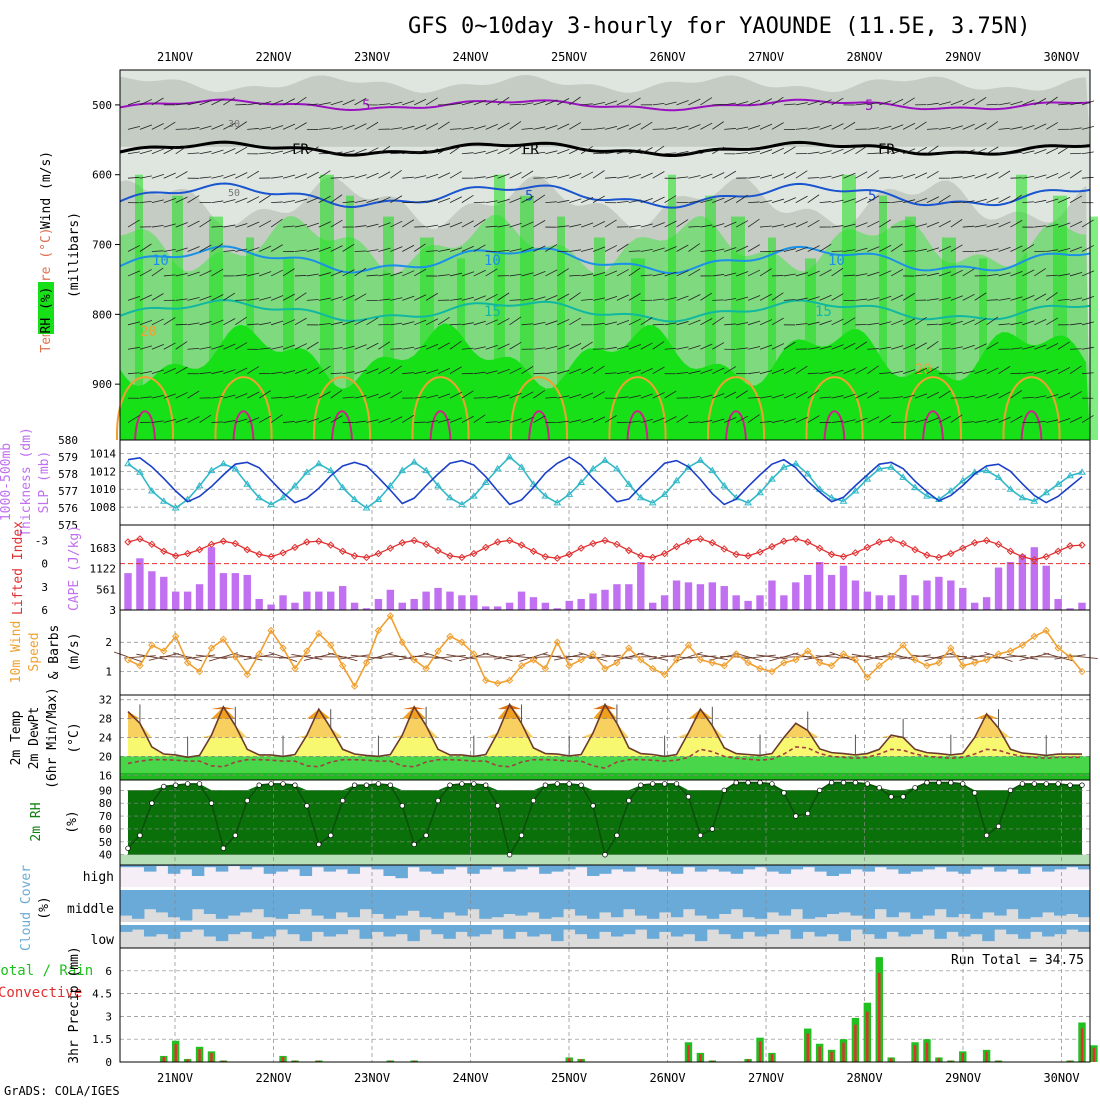 The height and width of the screenshot is (1104, 1100). Describe the element at coordinates (470, 57) in the screenshot. I see `day-label-top-24NOV: 24NOV` at that location.